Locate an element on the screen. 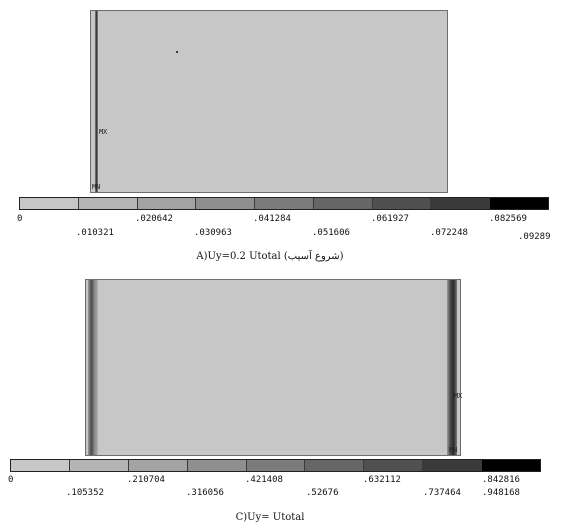 This screenshot has height=529, width=566. figure-c-legend-tick: .105352 is located at coordinates (85, 493).